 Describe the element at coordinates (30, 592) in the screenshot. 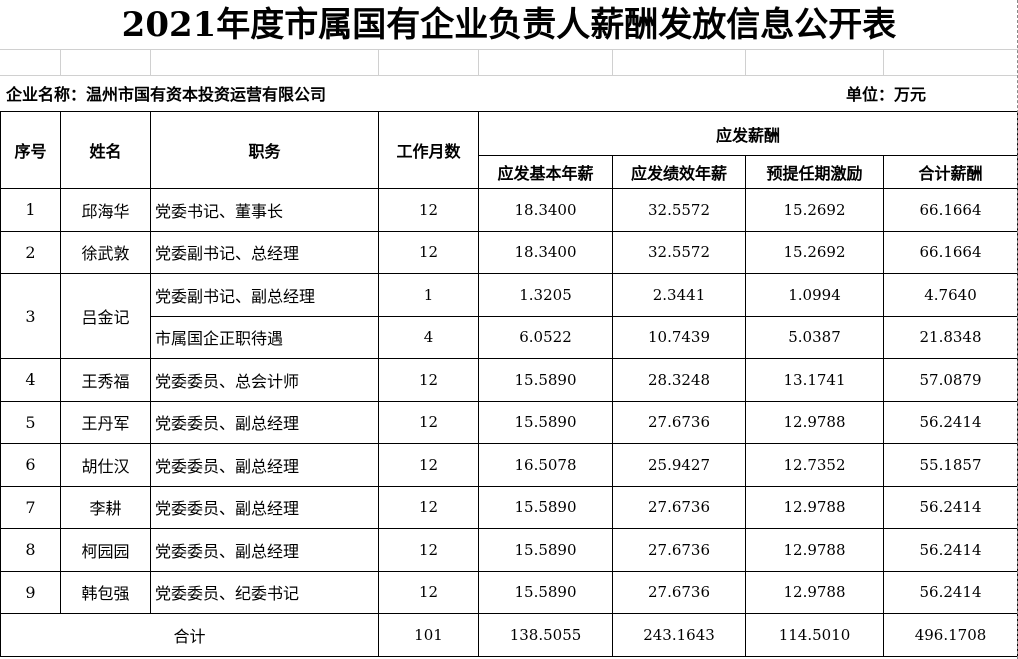

I see `seq-cell: 9` at that location.